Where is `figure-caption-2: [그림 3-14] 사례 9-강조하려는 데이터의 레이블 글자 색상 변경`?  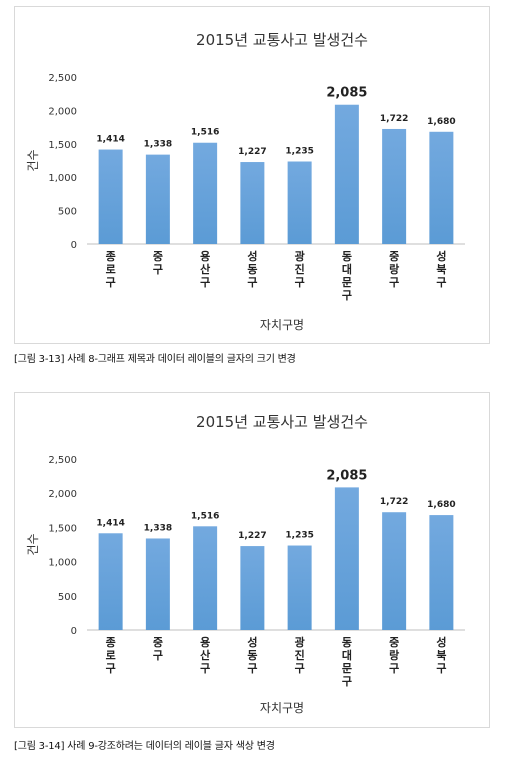 figure-caption-2: [그림 3-14] 사례 9-강조하려는 데이터의 레이블 글자 색상 변경 is located at coordinates (144, 746).